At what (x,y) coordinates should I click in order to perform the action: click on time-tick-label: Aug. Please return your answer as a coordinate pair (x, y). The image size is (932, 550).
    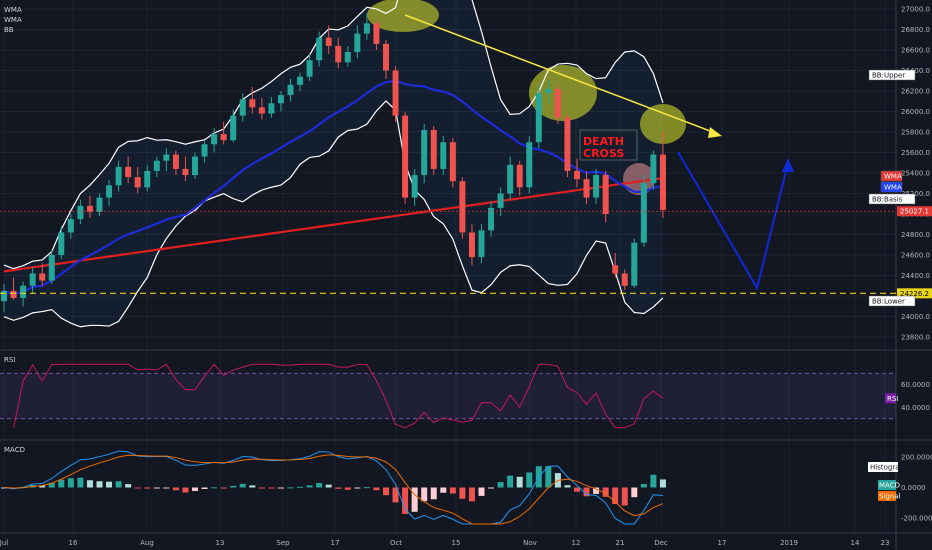
    Looking at the image, I should click on (147, 543).